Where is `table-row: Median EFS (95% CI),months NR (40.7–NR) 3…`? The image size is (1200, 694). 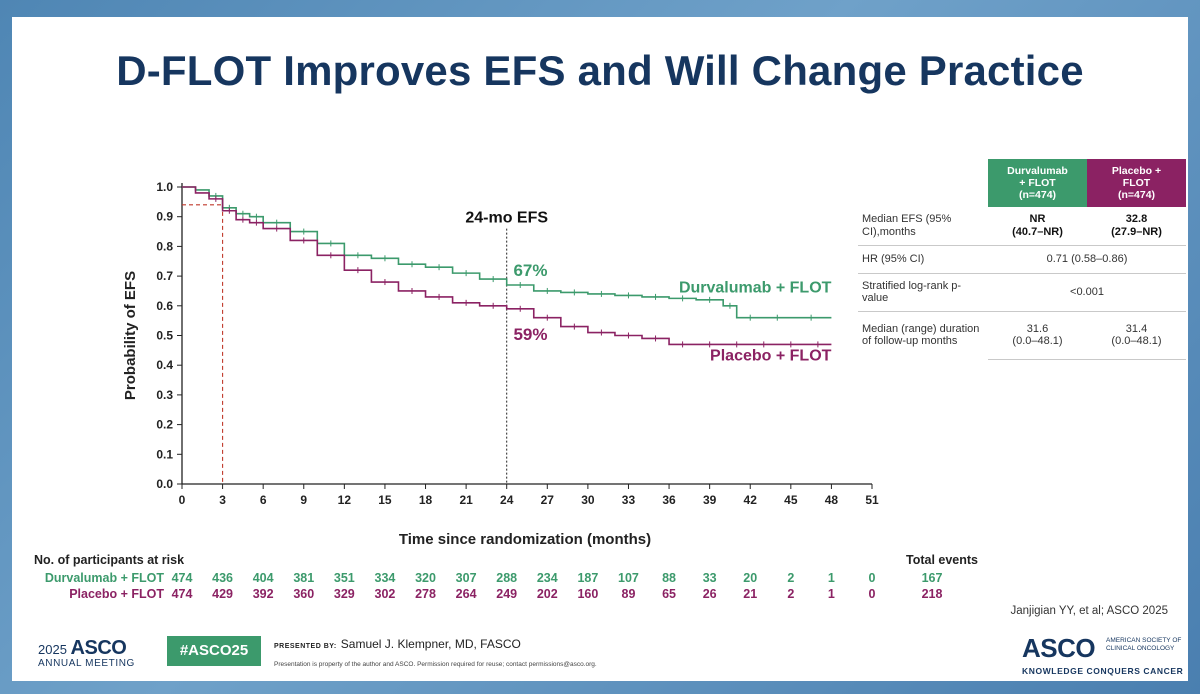 table-row: Median EFS (95% CI),months NR (40.7–NR) 3… is located at coordinates (1022, 226).